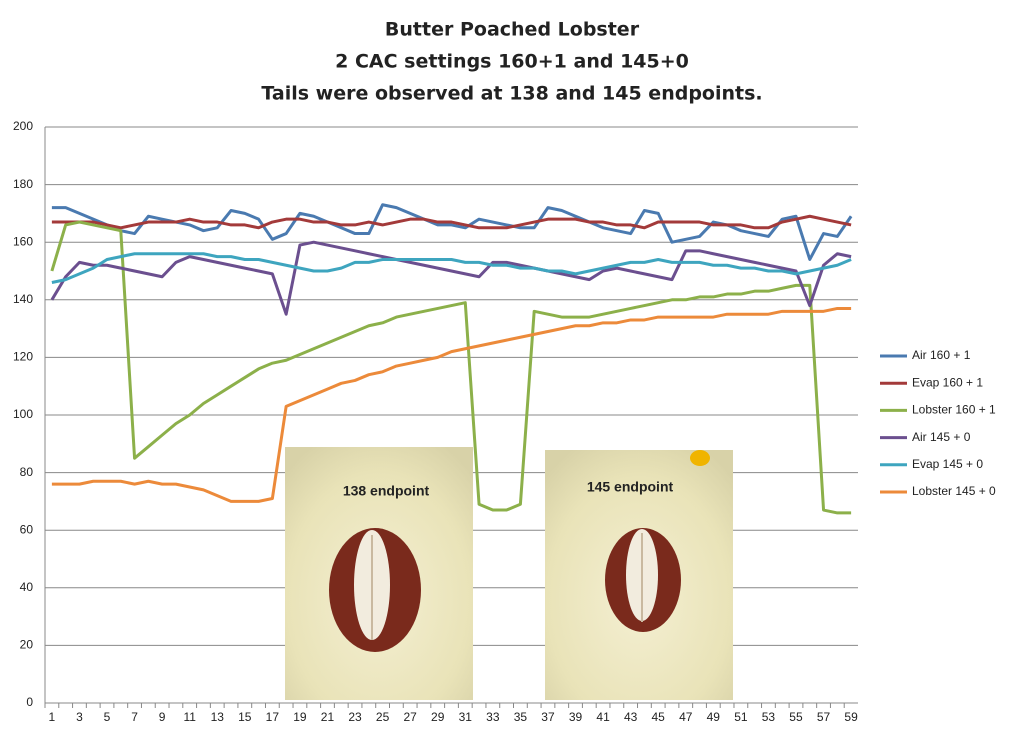 Image resolution: width=1024 pixels, height=743 pixels. I want to click on x-tick-label: 57, so click(824, 717).